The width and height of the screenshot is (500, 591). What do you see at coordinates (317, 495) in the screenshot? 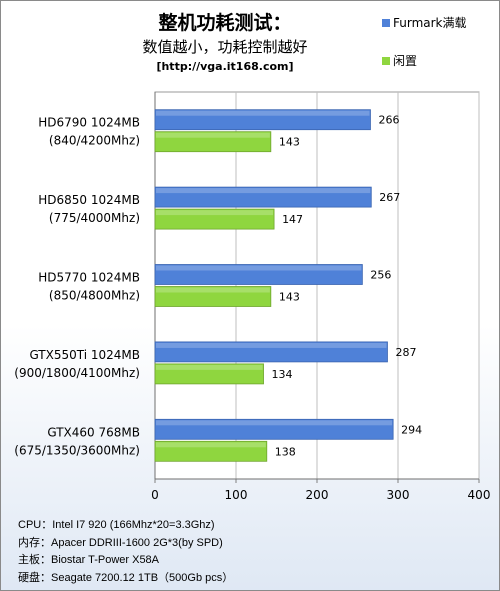
I see `x-tick-label-200: 200` at bounding box center [317, 495].